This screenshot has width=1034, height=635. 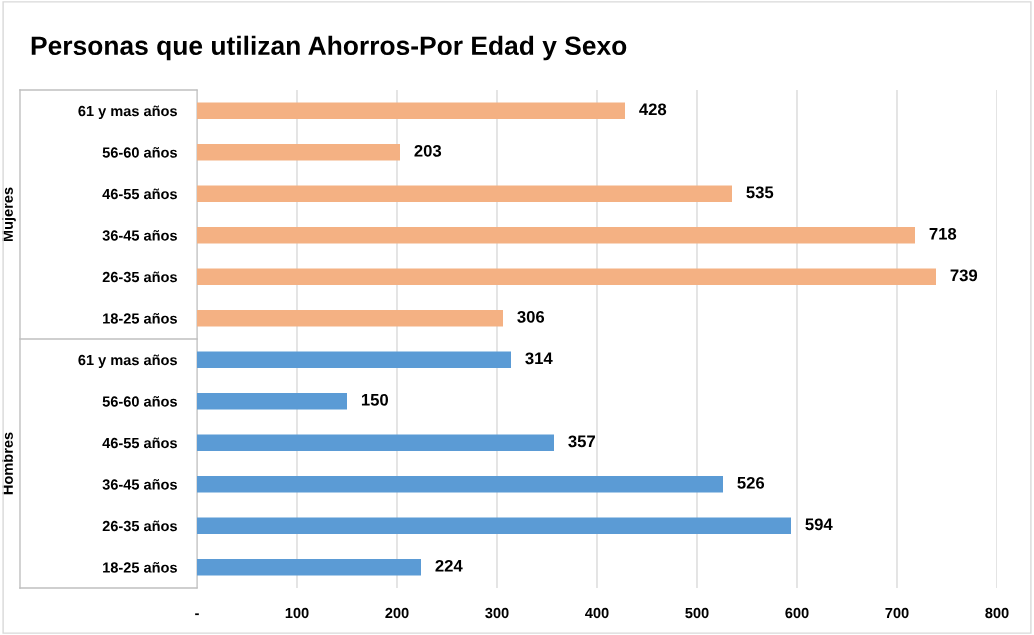 I want to click on data-label: 203, so click(x=428, y=150).